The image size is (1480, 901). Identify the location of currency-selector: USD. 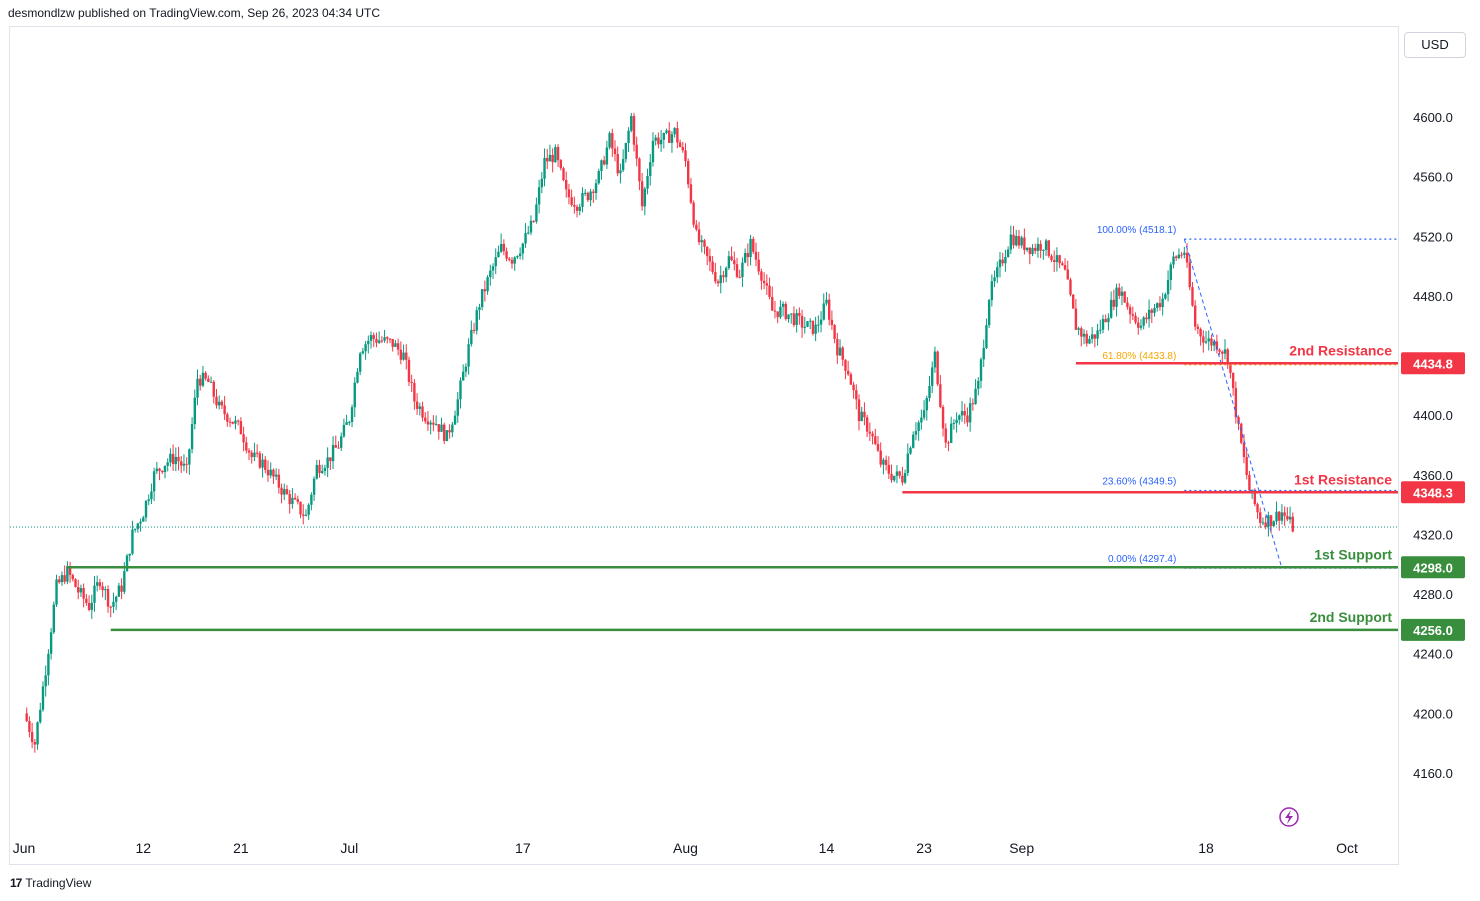
(1435, 45).